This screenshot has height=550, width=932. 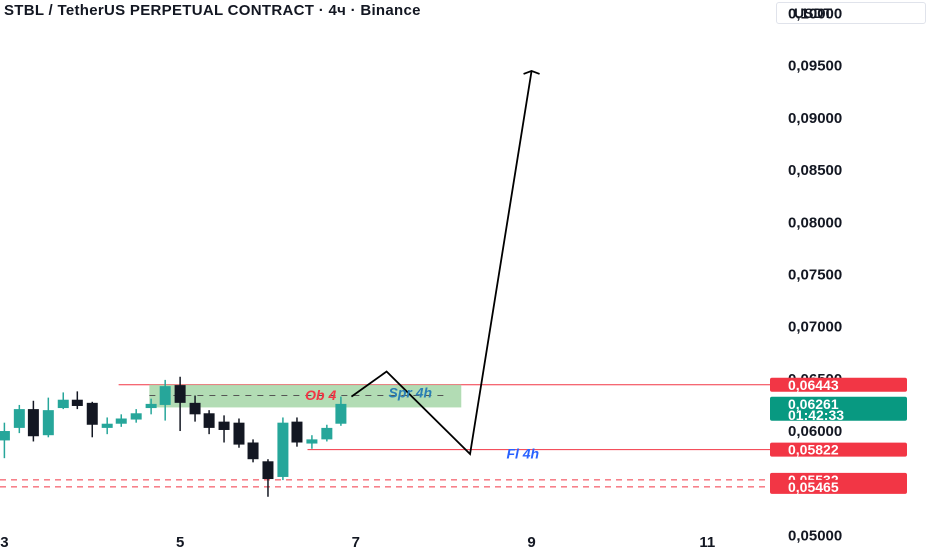 What do you see at coordinates (173, 436) in the screenshot?
I see `candles` at bounding box center [173, 436].